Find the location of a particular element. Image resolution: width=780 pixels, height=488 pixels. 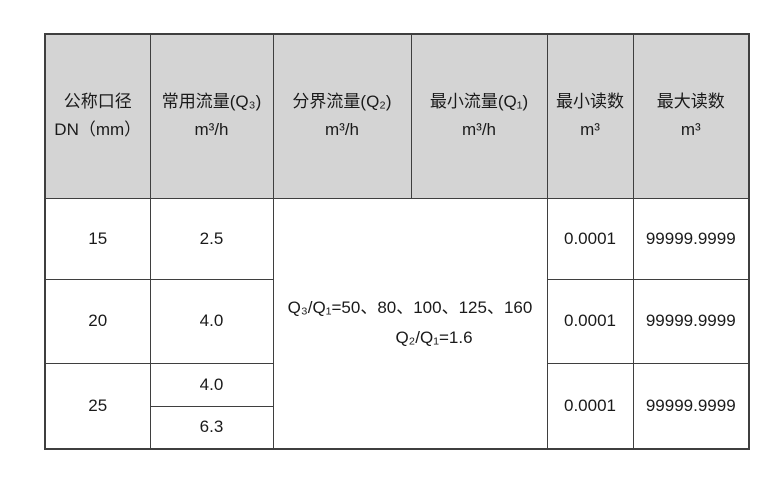

header-q2: 分界流量(Q₂) m³/h is located at coordinates (342, 116).